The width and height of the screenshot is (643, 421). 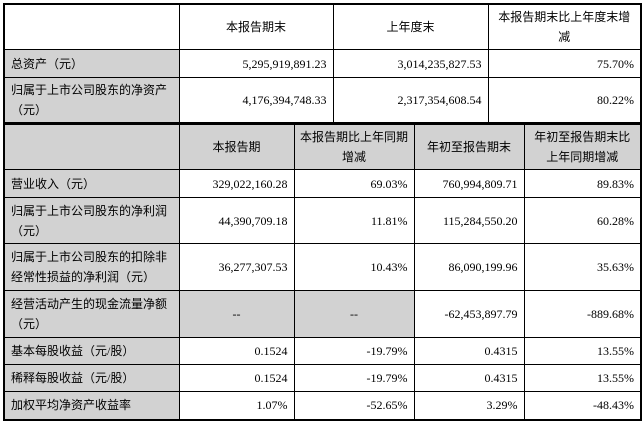 What do you see at coordinates (91, 26) in the screenshot?
I see `table1-corner-cell` at bounding box center [91, 26].